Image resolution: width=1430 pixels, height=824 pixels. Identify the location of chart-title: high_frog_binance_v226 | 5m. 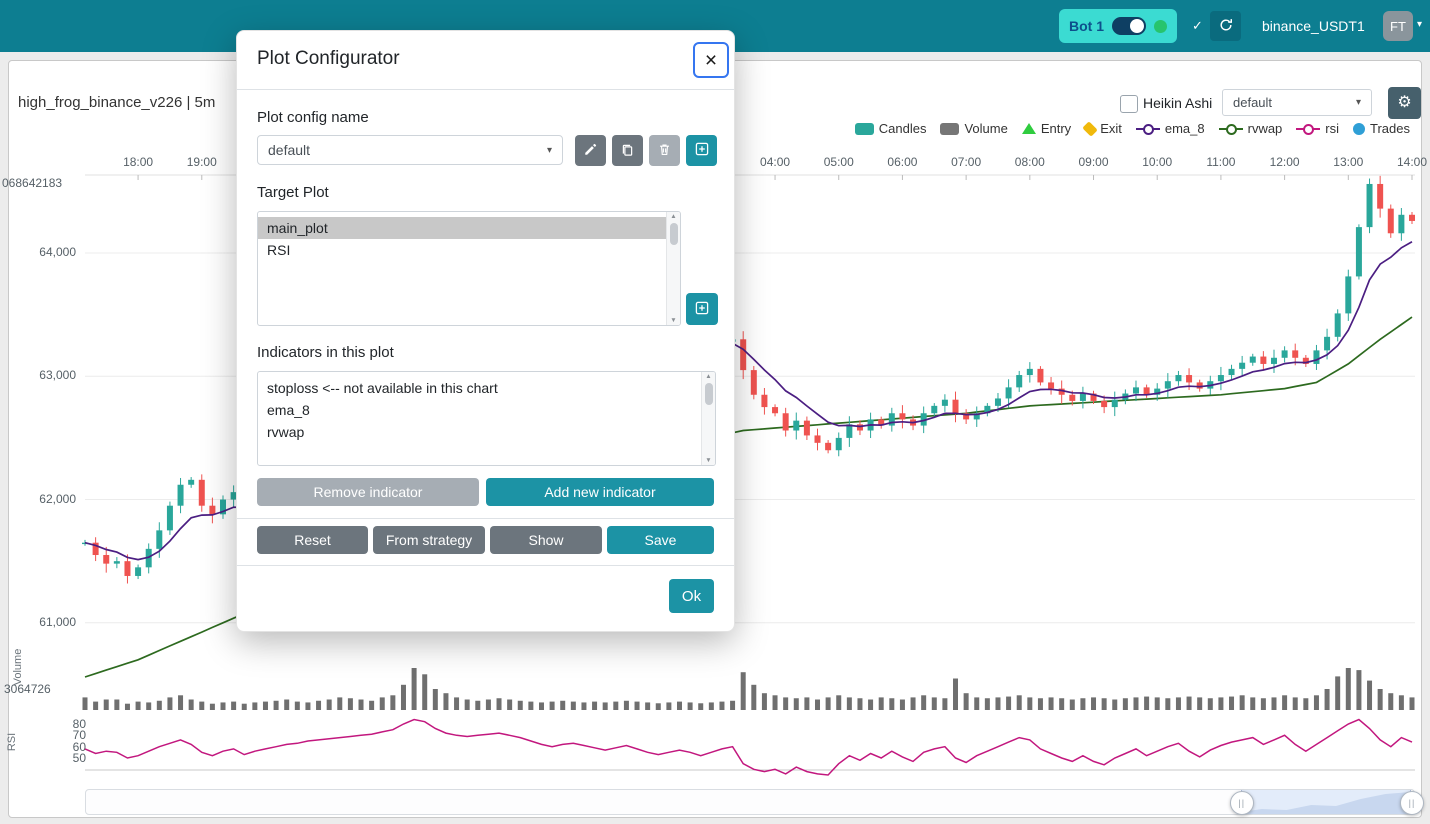
(117, 102).